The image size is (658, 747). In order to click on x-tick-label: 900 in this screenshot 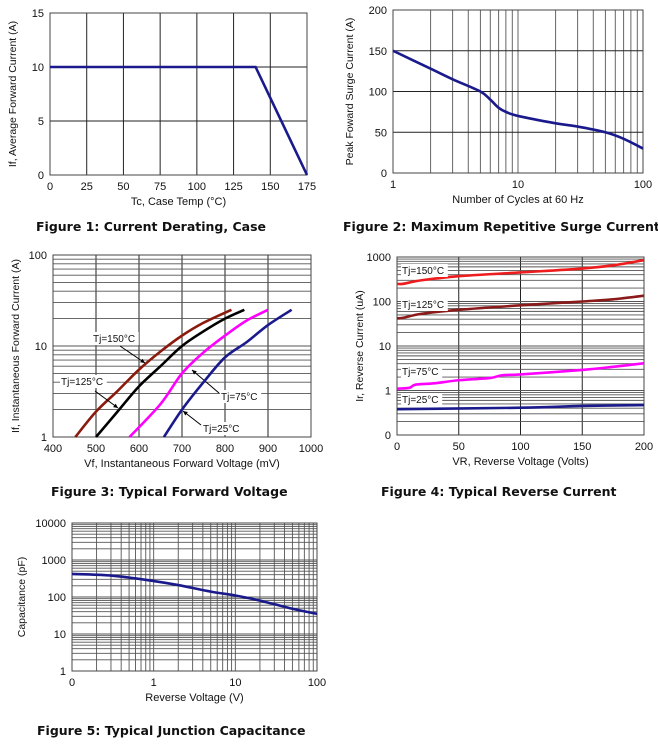, I will do `click(268, 449)`.